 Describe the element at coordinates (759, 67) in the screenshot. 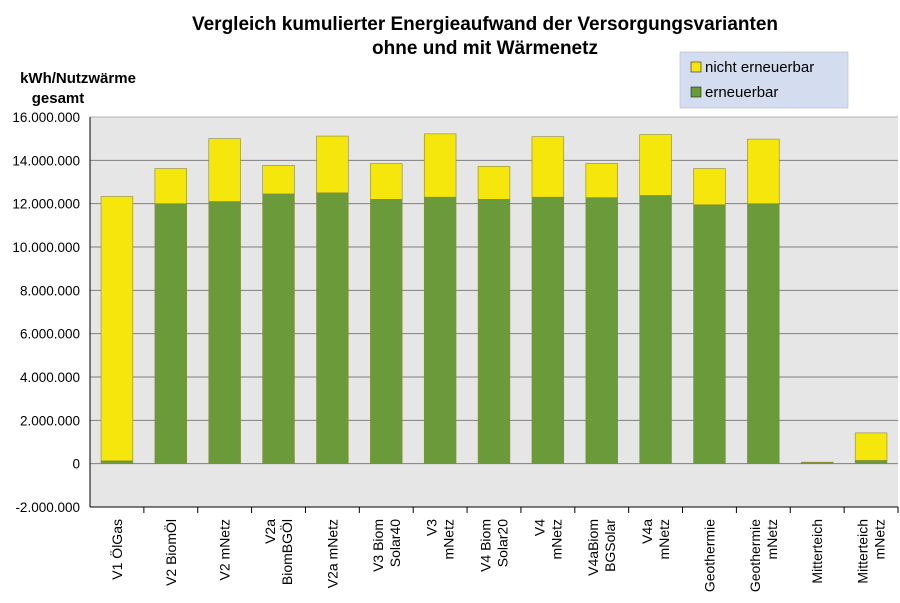

I see `legend-label-nicht-erneuerbar: nicht erneuerbar` at that location.